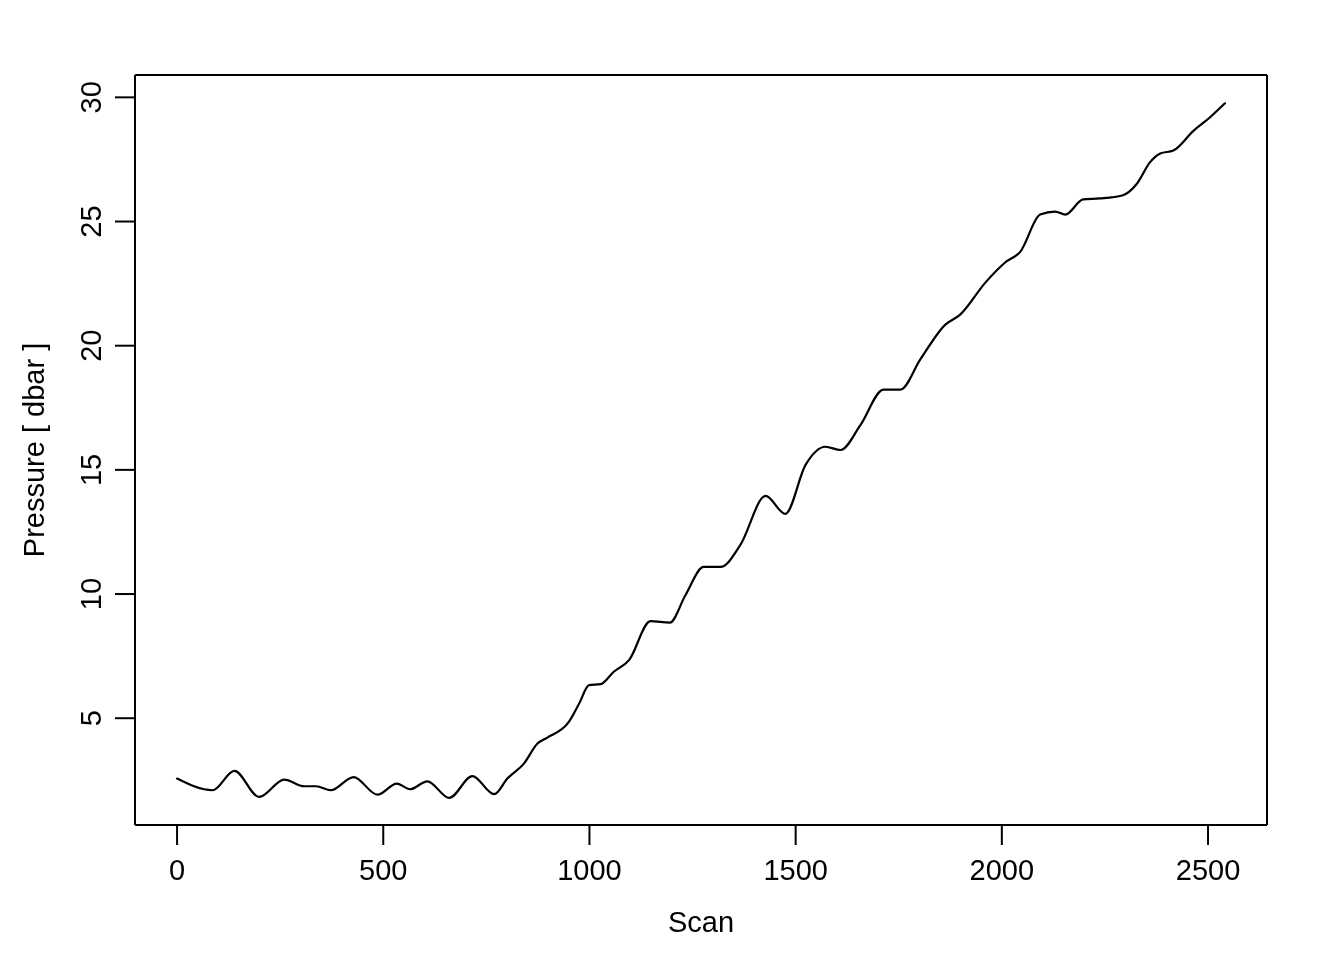  I want to click on y-tick-label: 5, so click(91, 718).